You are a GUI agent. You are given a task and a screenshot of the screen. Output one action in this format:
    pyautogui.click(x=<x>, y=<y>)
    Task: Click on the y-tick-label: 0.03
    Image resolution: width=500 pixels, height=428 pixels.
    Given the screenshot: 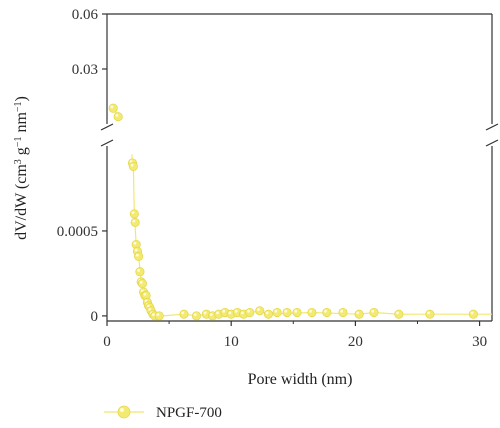 What is the action you would take?
    pyautogui.click(x=85, y=70)
    